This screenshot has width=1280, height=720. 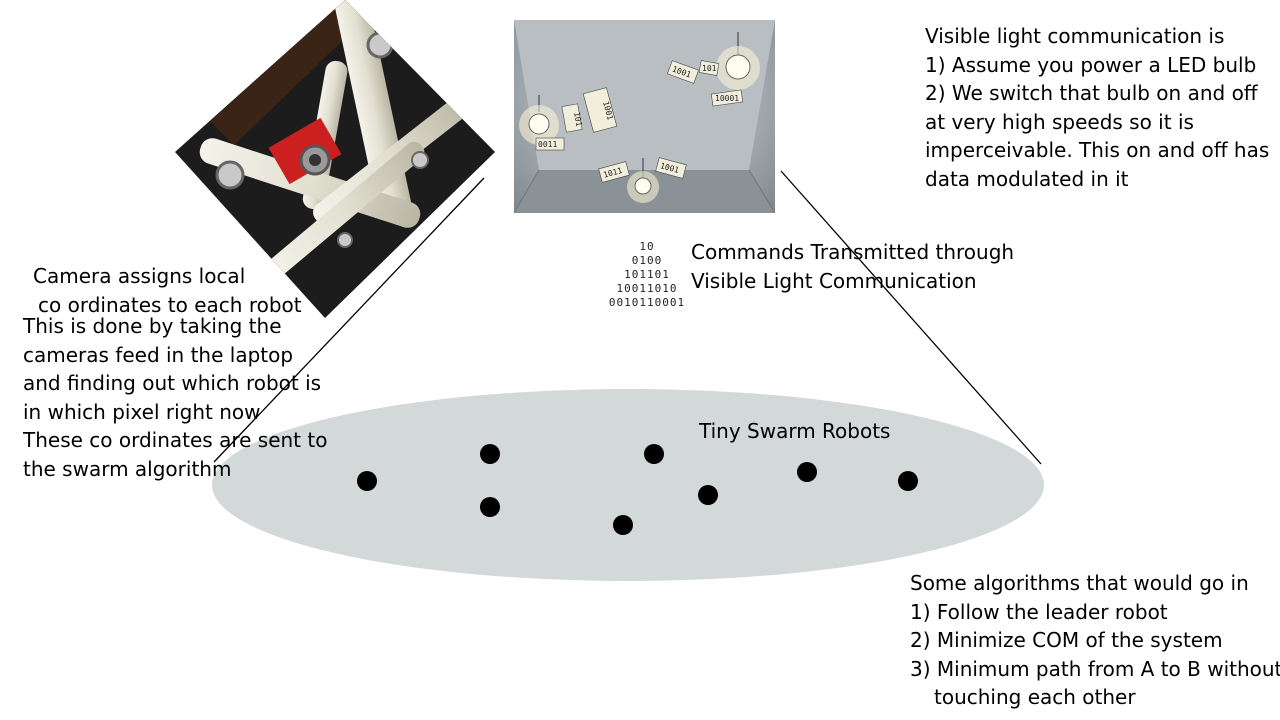 I want to click on binary-row: 10, so click(x=647, y=246).